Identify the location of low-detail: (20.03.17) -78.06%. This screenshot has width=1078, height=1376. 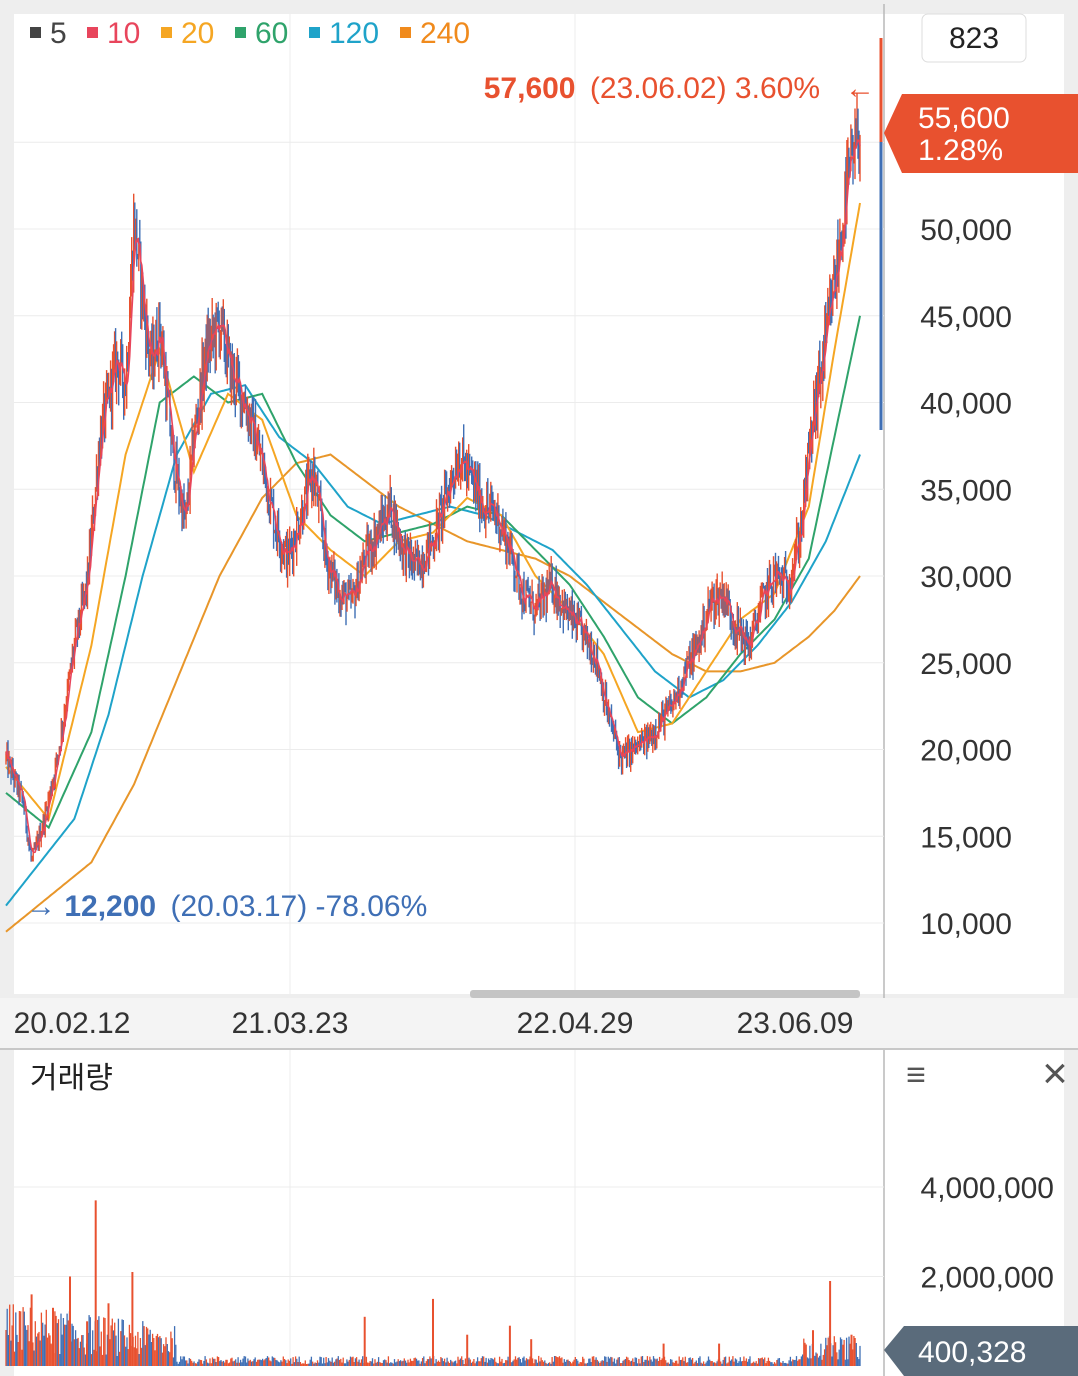
(298, 906).